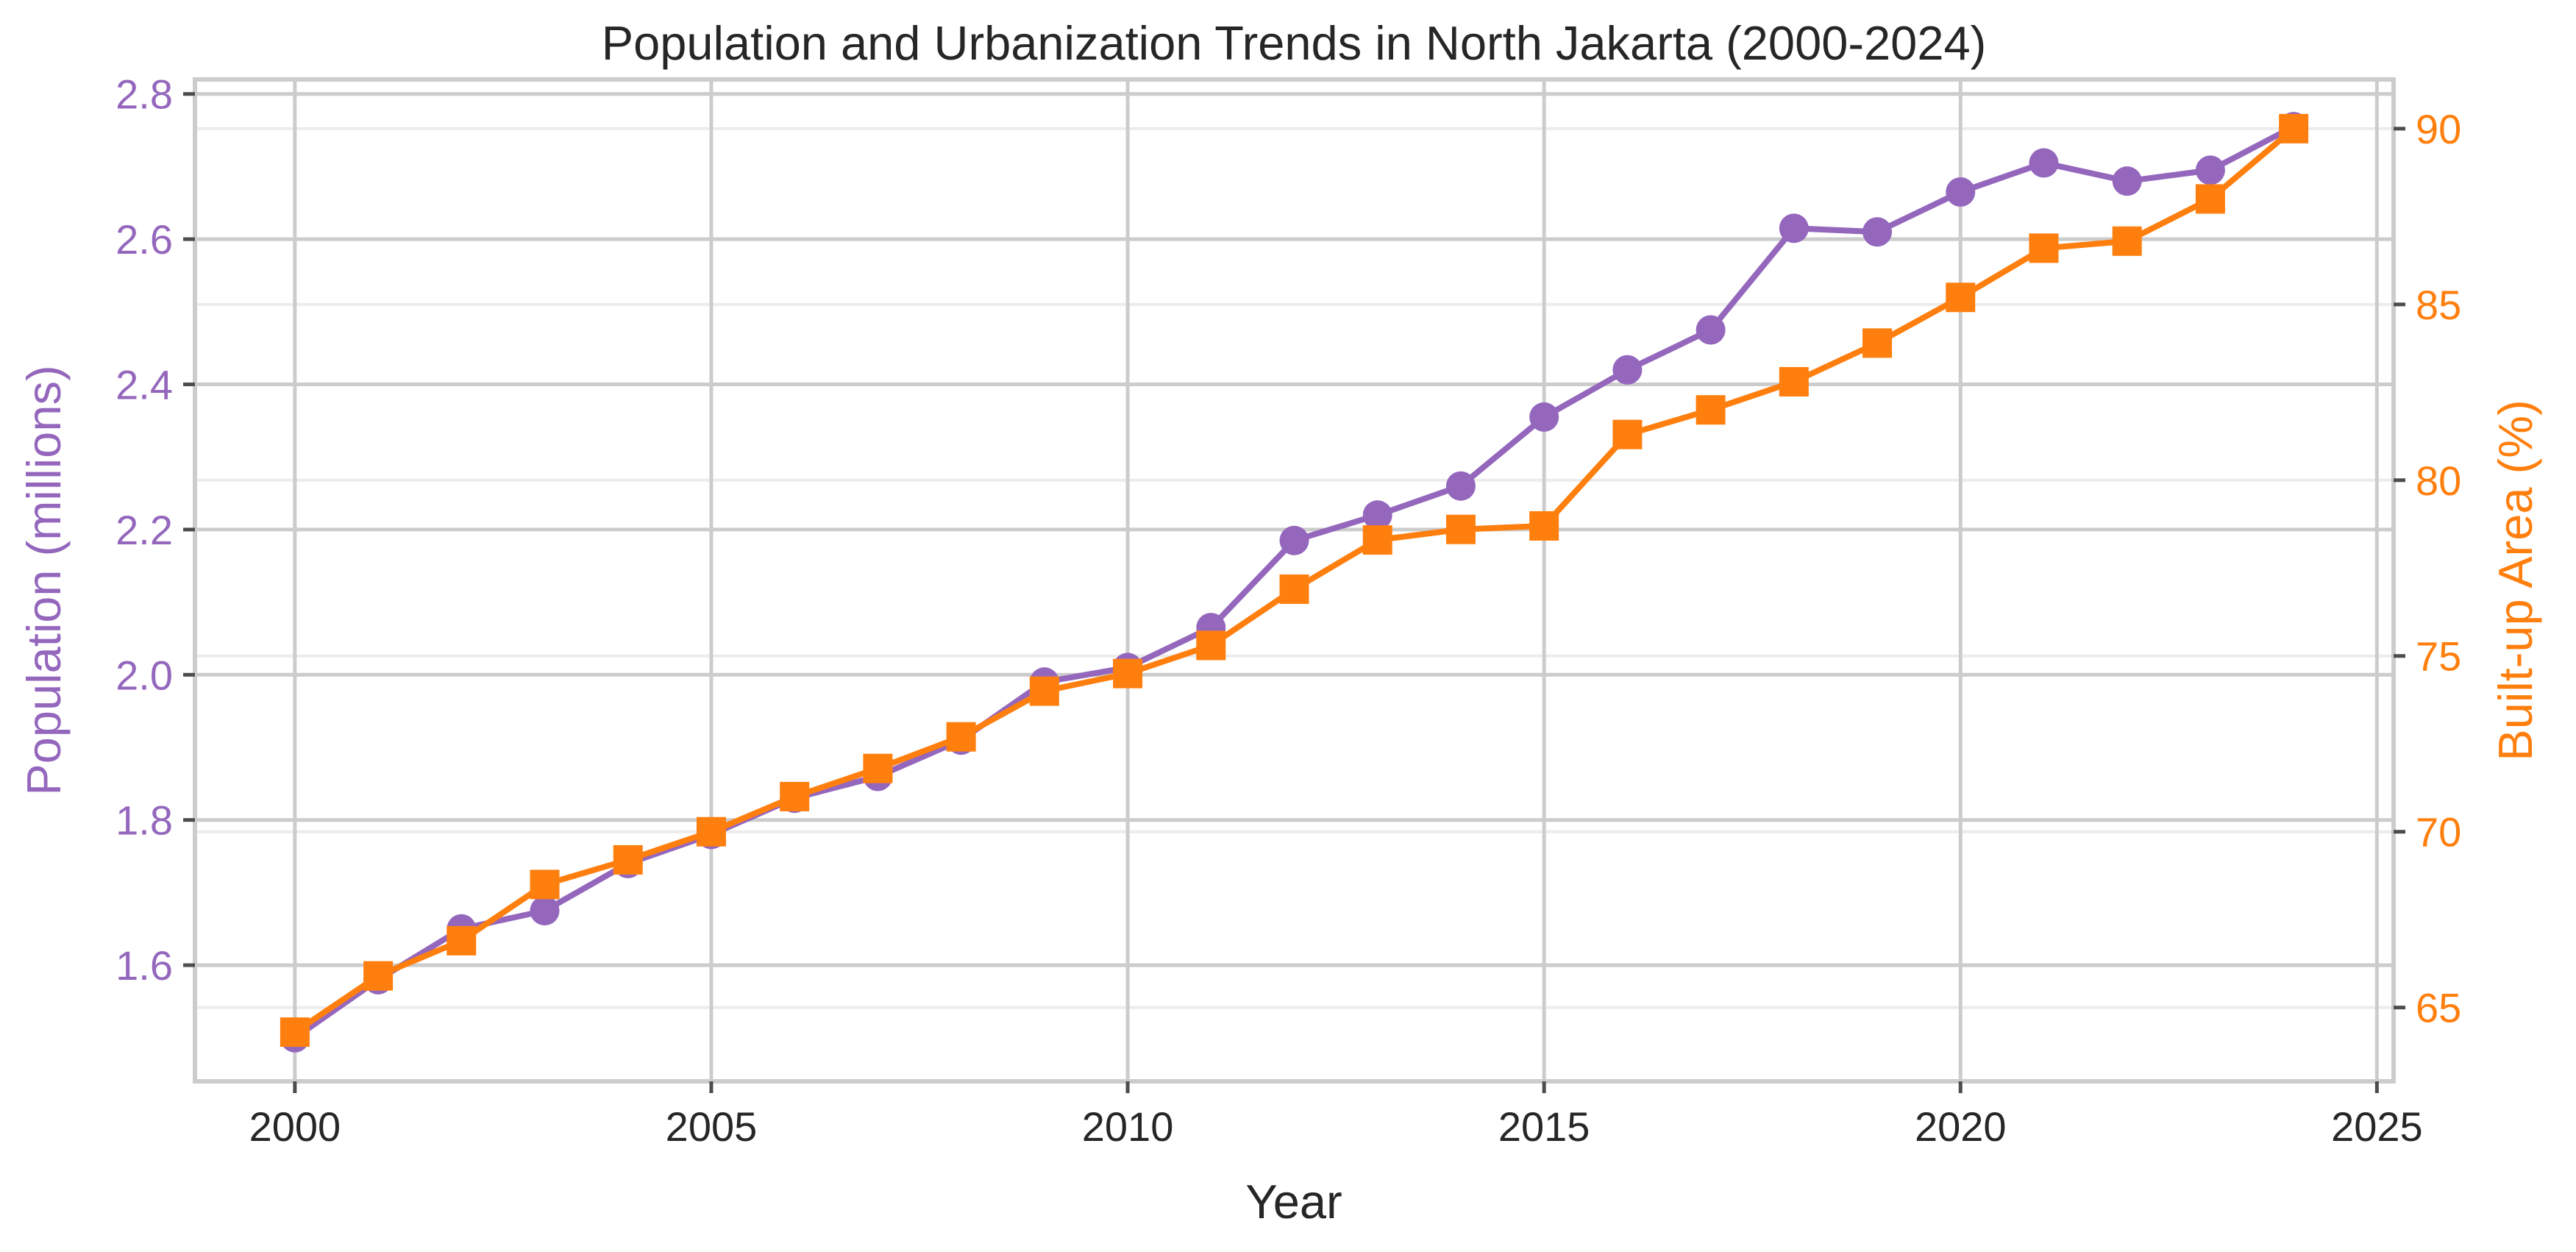 Image resolution: width=2576 pixels, height=1252 pixels. Describe the element at coordinates (2438, 656) in the screenshot. I see `right-tick-label: 75` at that location.